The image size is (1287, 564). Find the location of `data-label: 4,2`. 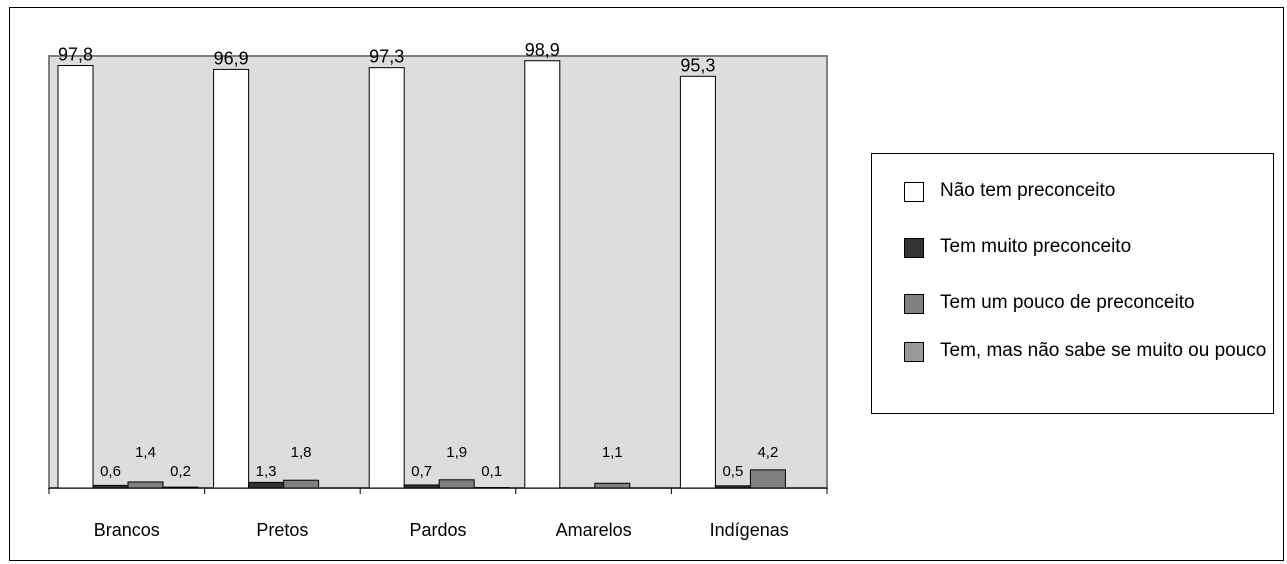

data-label: 4,2 is located at coordinates (767, 452).